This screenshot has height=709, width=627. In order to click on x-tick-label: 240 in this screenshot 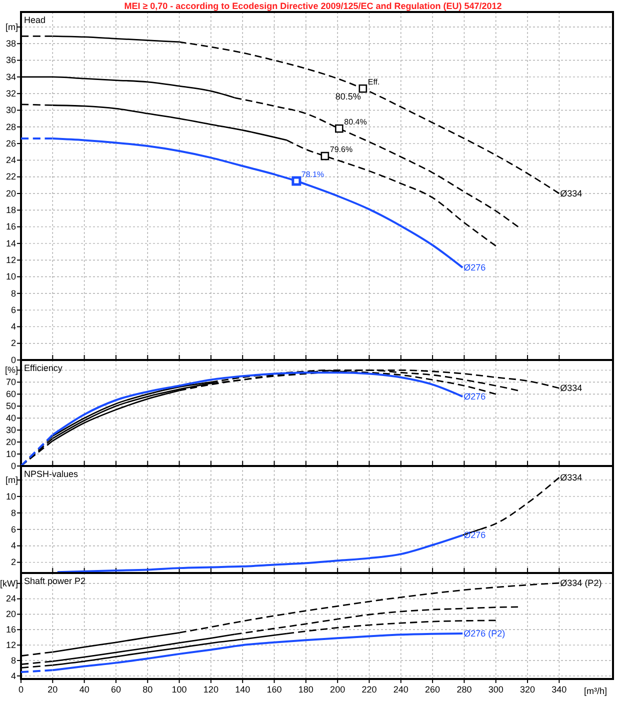, I will do `click(400, 689)`.